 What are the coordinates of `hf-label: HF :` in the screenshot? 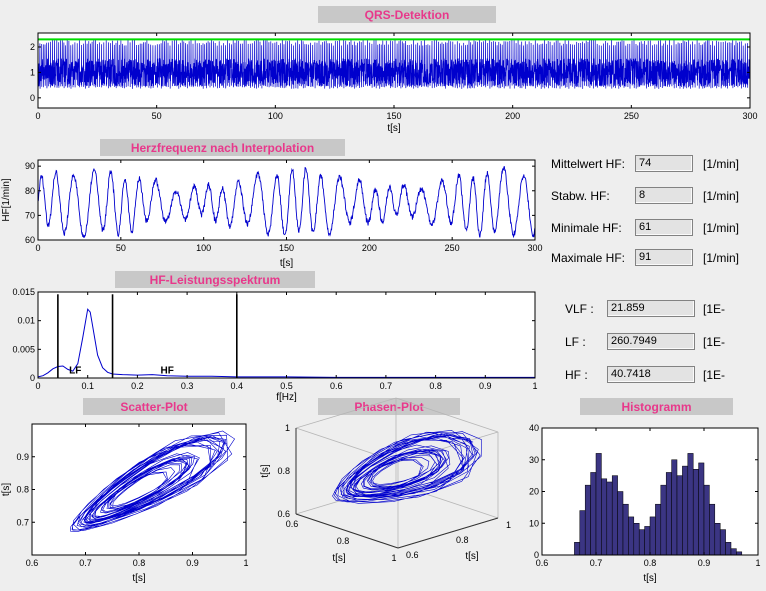 It's located at (576, 375).